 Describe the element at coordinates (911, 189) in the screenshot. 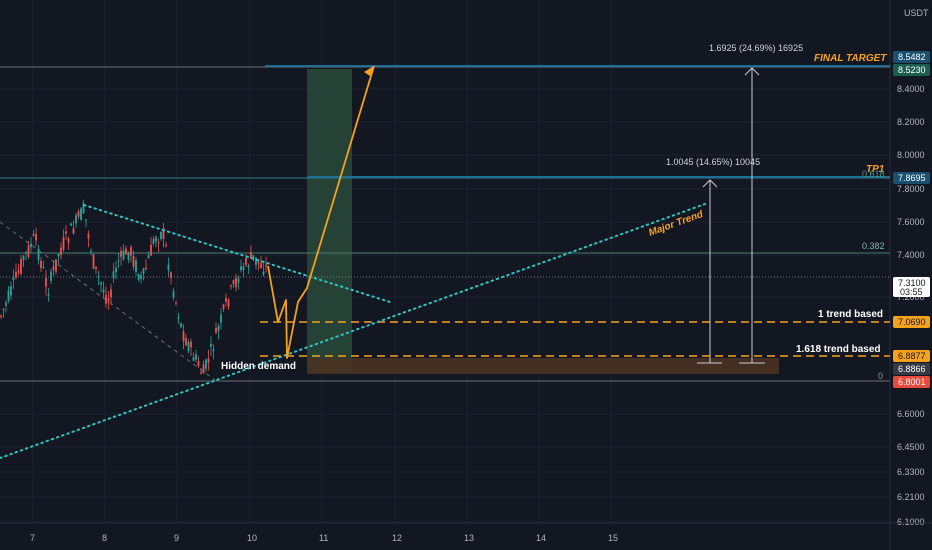

I see `price-tick-label: 7.8000` at that location.